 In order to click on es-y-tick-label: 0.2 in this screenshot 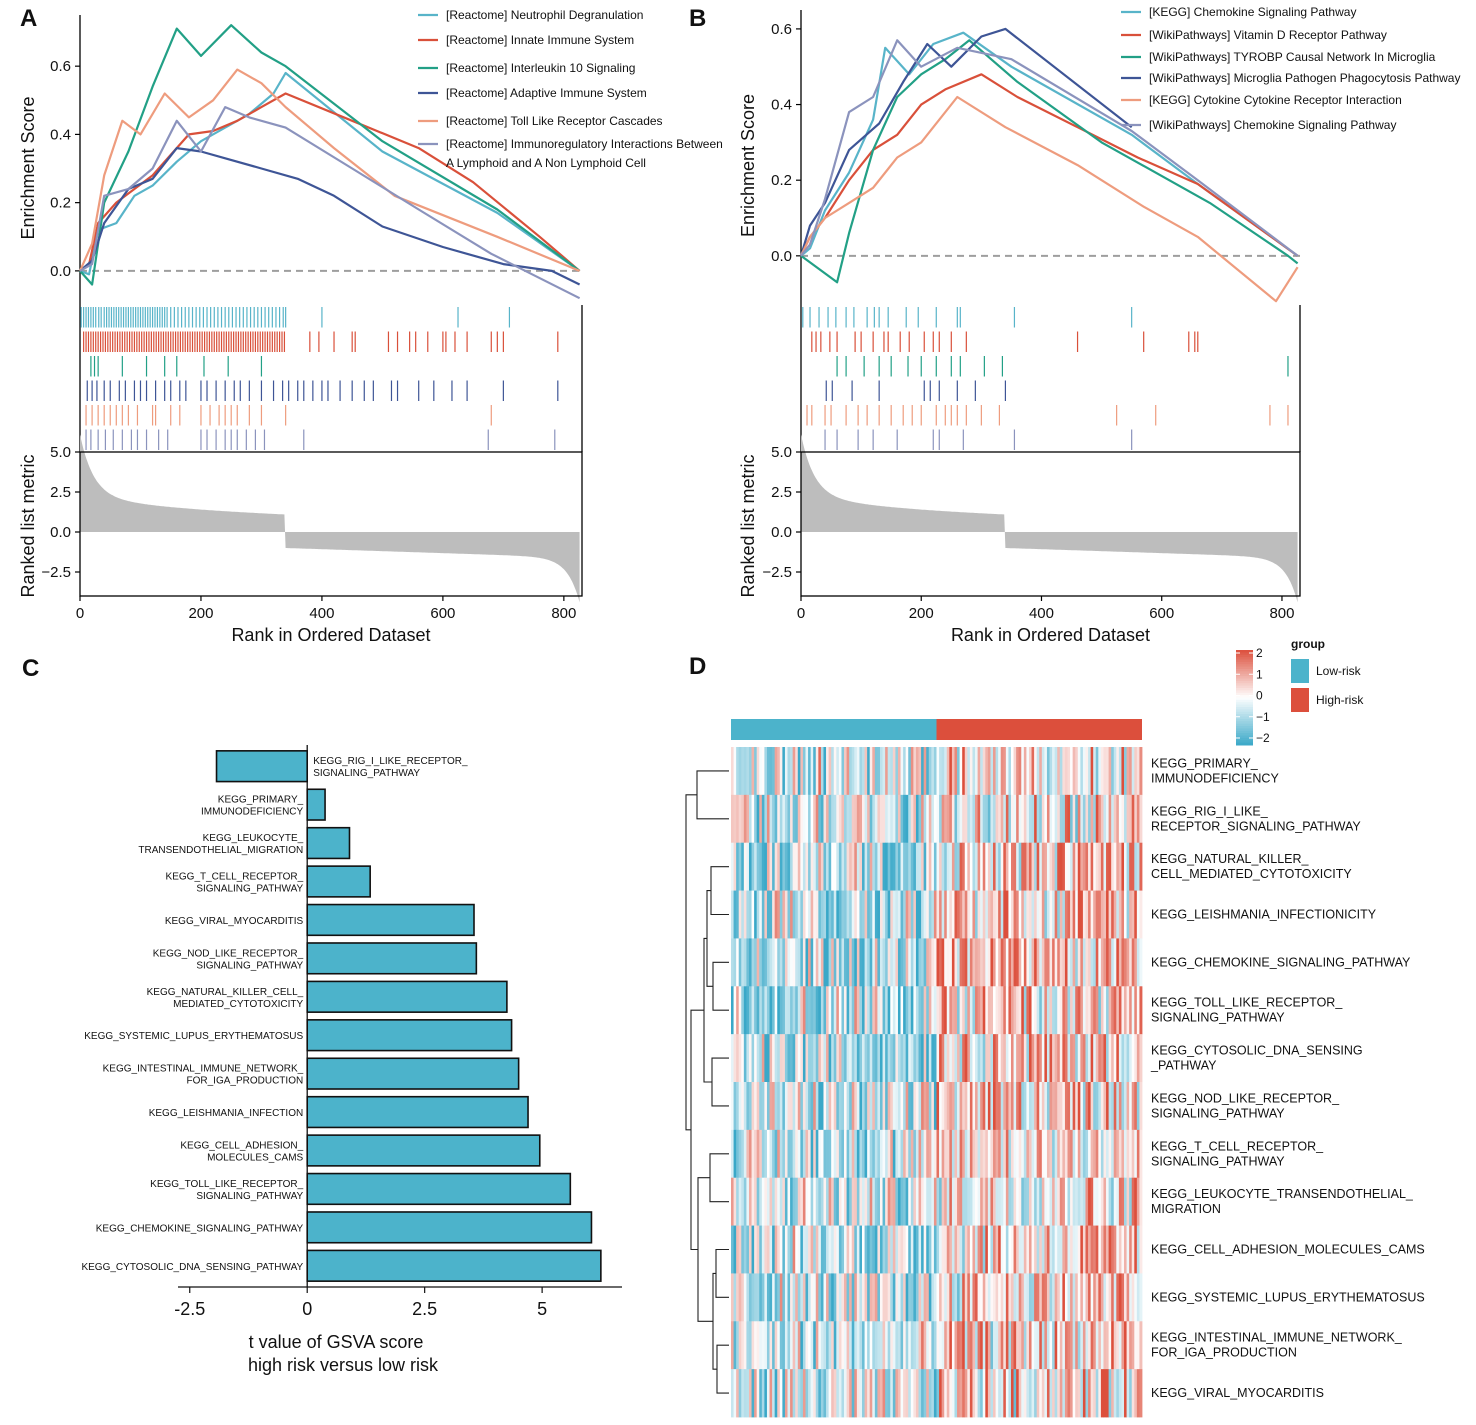, I will do `click(781, 180)`.